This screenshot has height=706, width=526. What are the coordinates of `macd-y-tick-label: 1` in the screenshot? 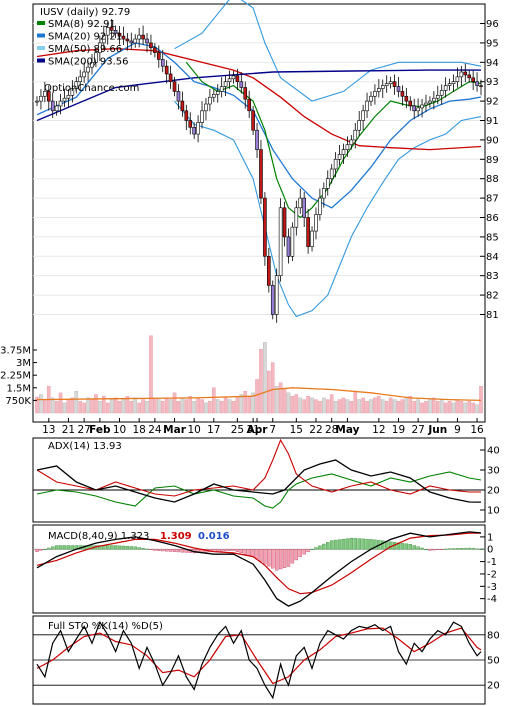 It's located at (490, 537).